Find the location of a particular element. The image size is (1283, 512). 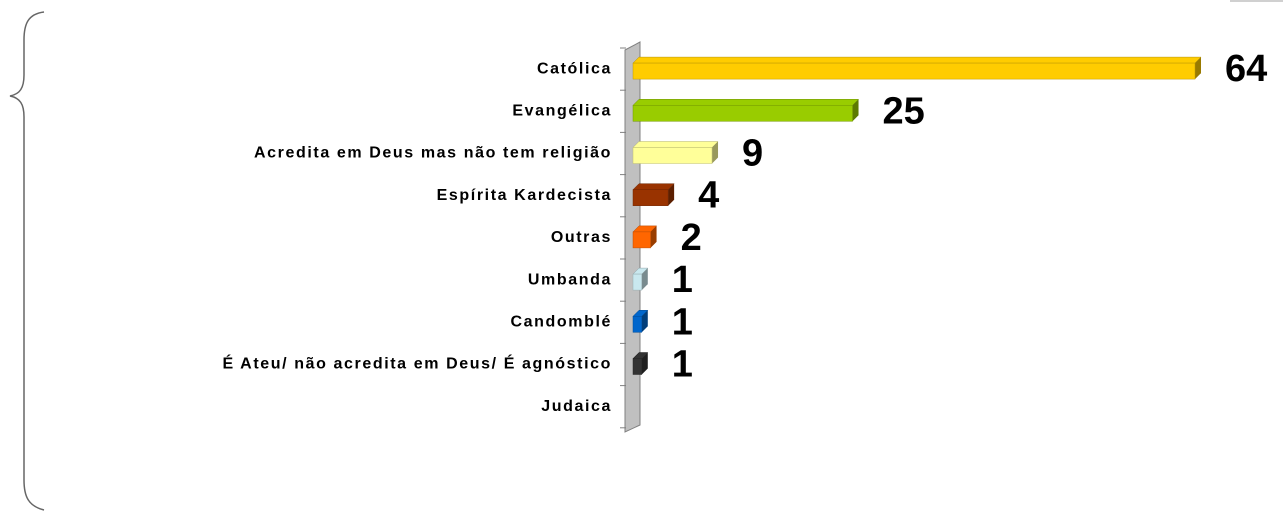

axis-wall is located at coordinates (632, 237).